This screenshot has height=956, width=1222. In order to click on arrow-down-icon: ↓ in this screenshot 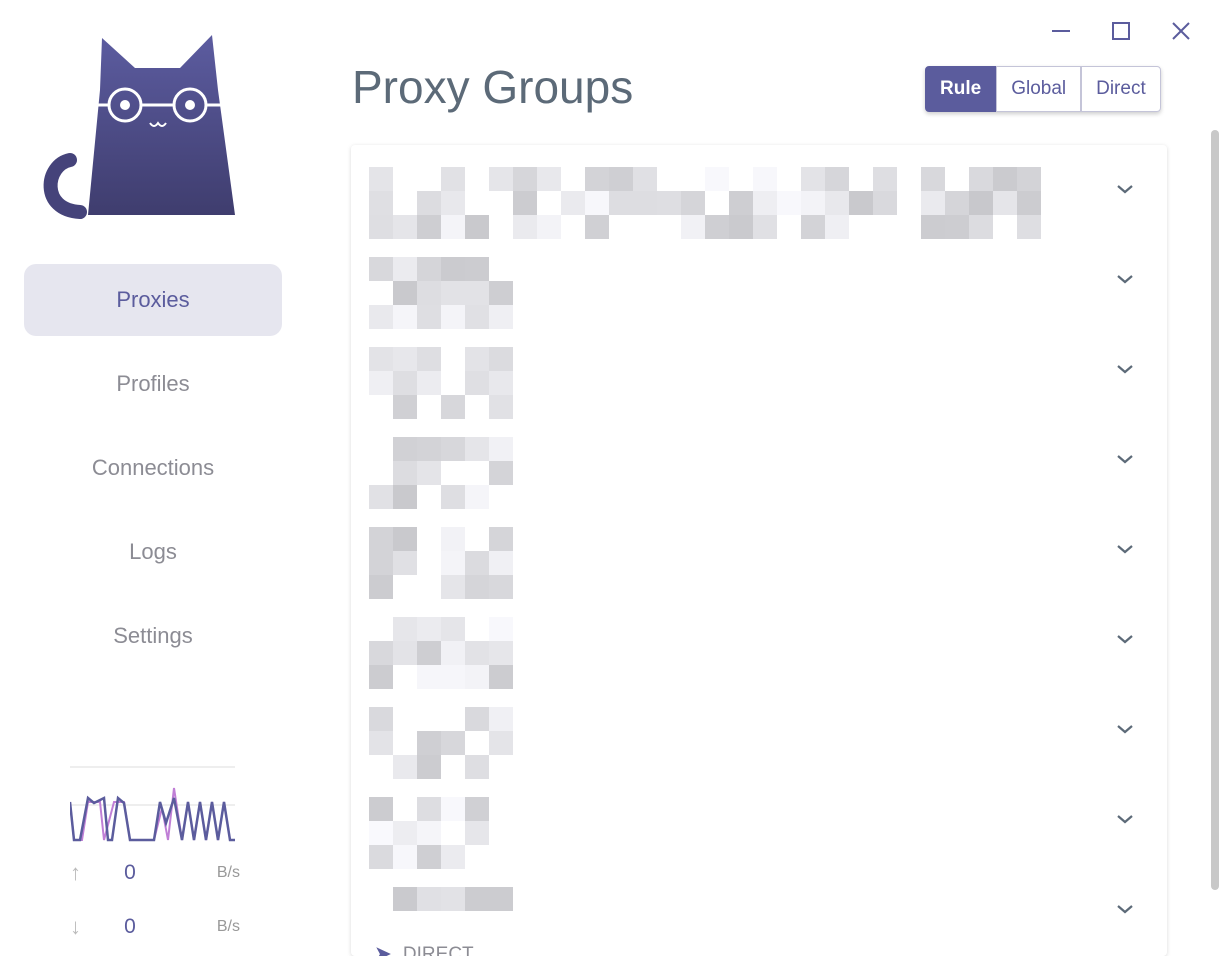, I will do `click(75, 926)`.